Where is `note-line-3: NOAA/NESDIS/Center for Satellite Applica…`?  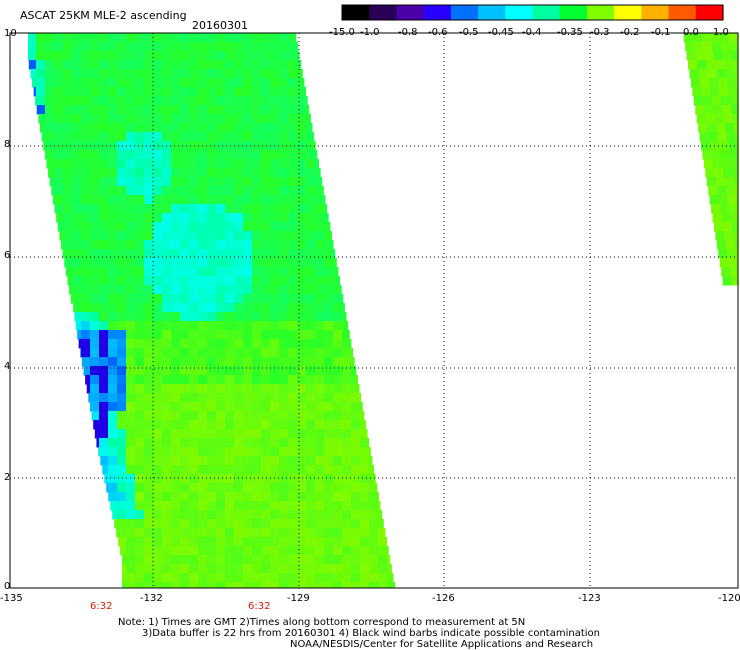
note-line-3: NOAA/NESDIS/Center for Satellite Applica… is located at coordinates (442, 644).